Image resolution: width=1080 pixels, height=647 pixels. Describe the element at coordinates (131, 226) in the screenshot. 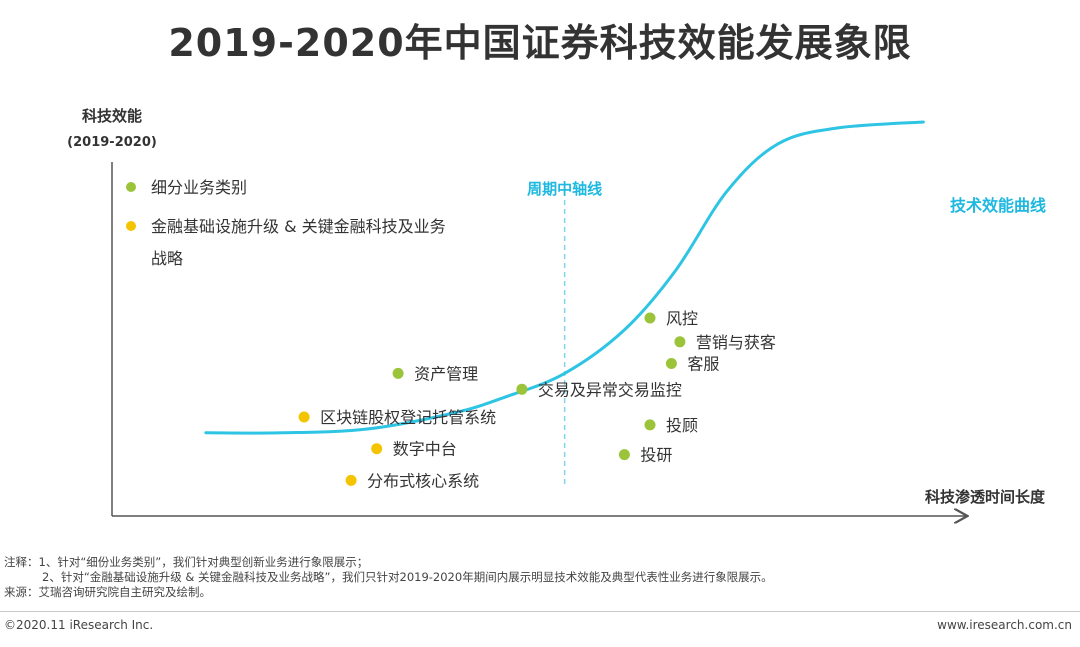

I see `legend-marker-yellow` at that location.